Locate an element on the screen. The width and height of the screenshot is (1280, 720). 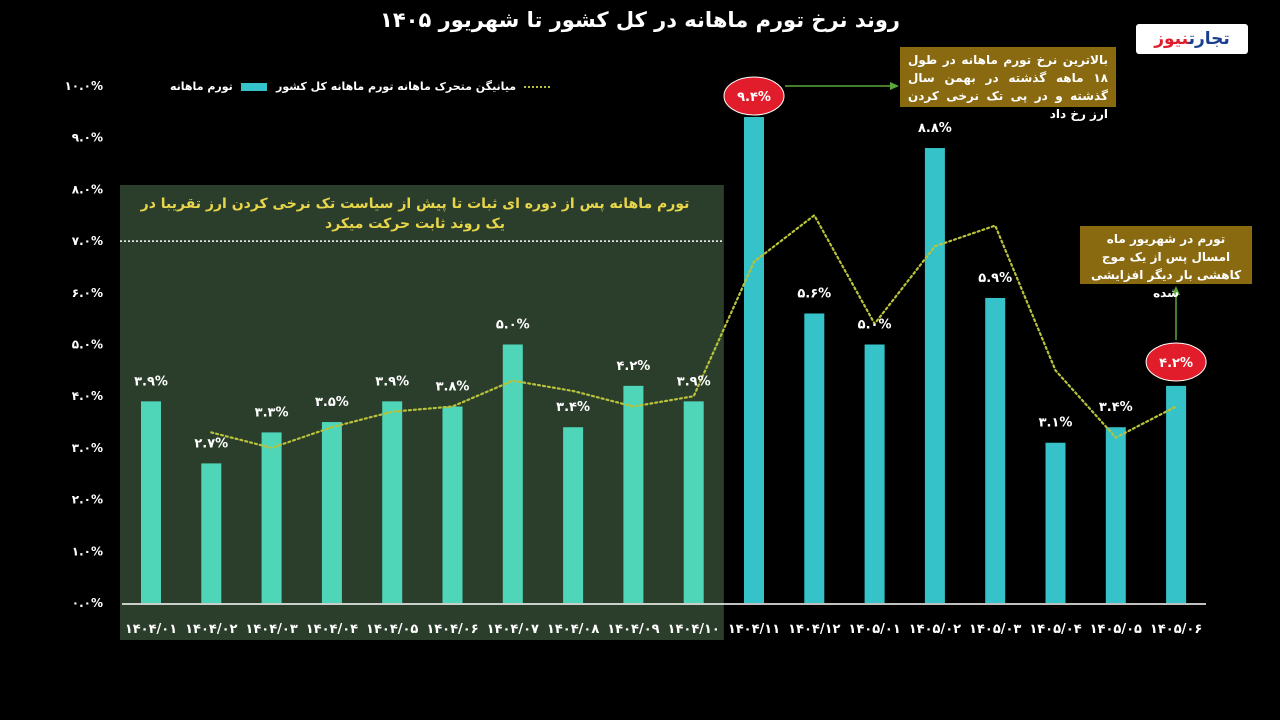
x-tick-label: ۱۴۰۴/۰۱ is located at coordinates (151, 629).